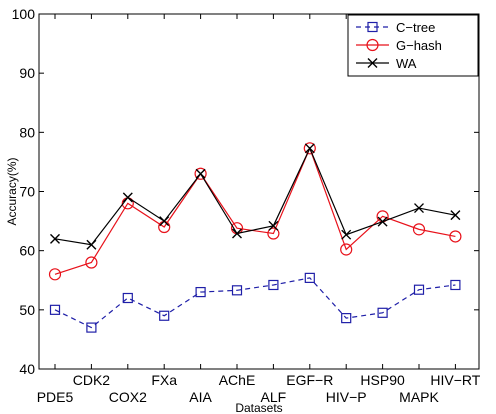 This screenshot has height=414, width=496. What do you see at coordinates (274, 397) in the screenshot?
I see `x-tick-label: ALF` at bounding box center [274, 397].